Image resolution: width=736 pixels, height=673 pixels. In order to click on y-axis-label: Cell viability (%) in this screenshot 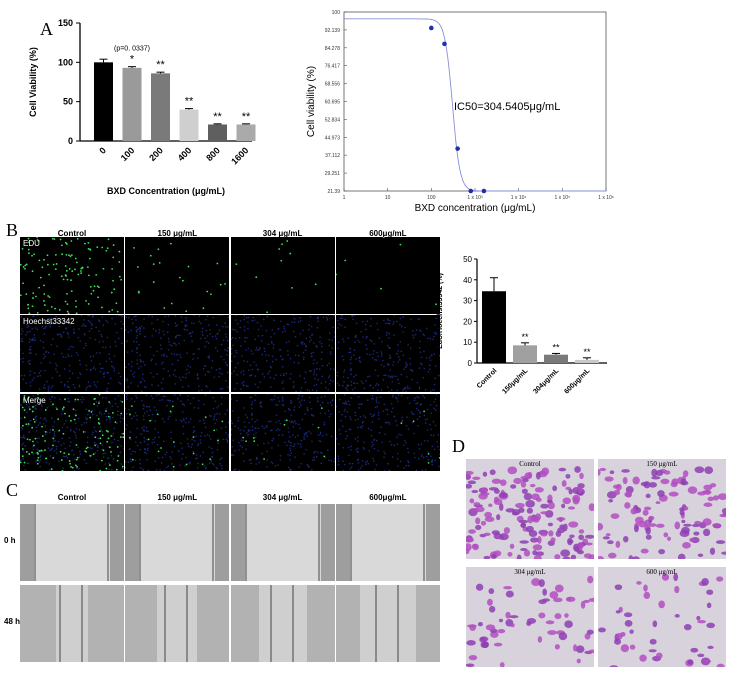, I will do `click(311, 101)`.